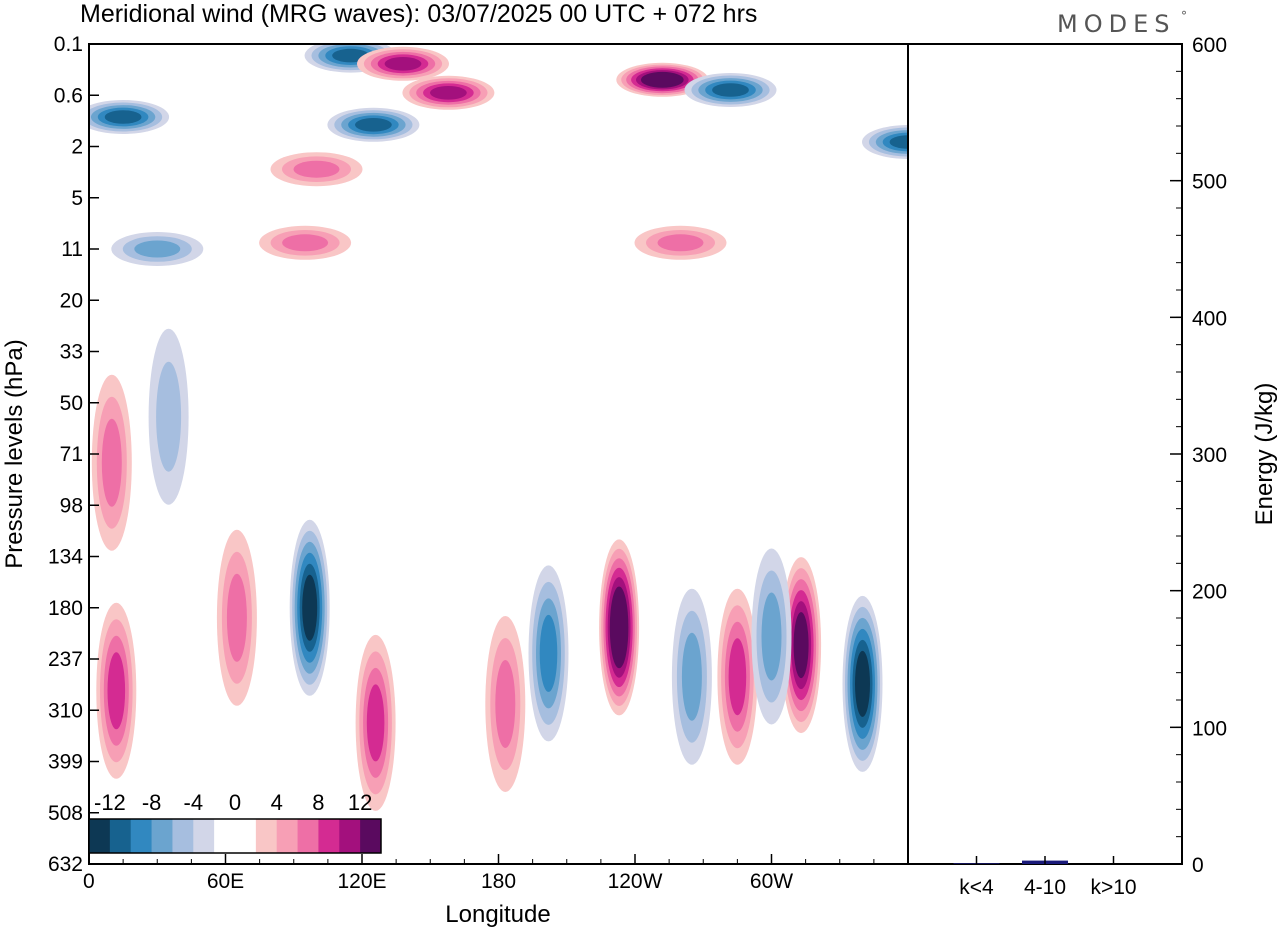 The width and height of the screenshot is (1280, 930). I want to click on y-tick-label: 134, so click(65, 557).